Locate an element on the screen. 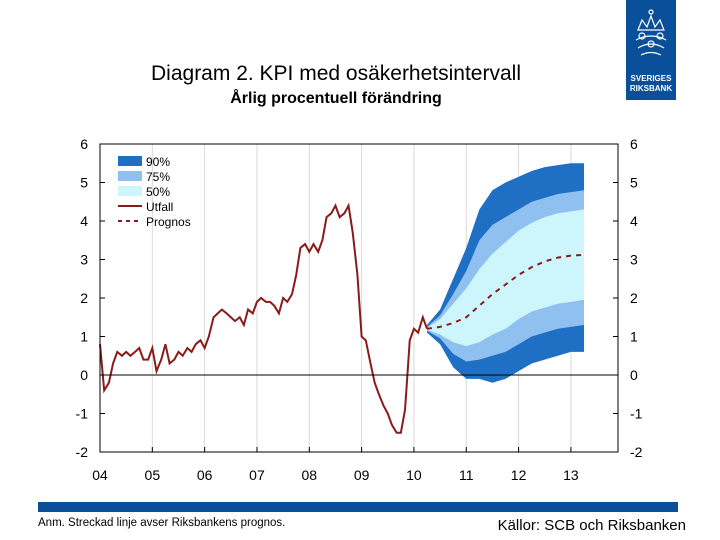 This screenshot has width=720, height=540. y-tick-label-left: 5 is located at coordinates (84, 183).